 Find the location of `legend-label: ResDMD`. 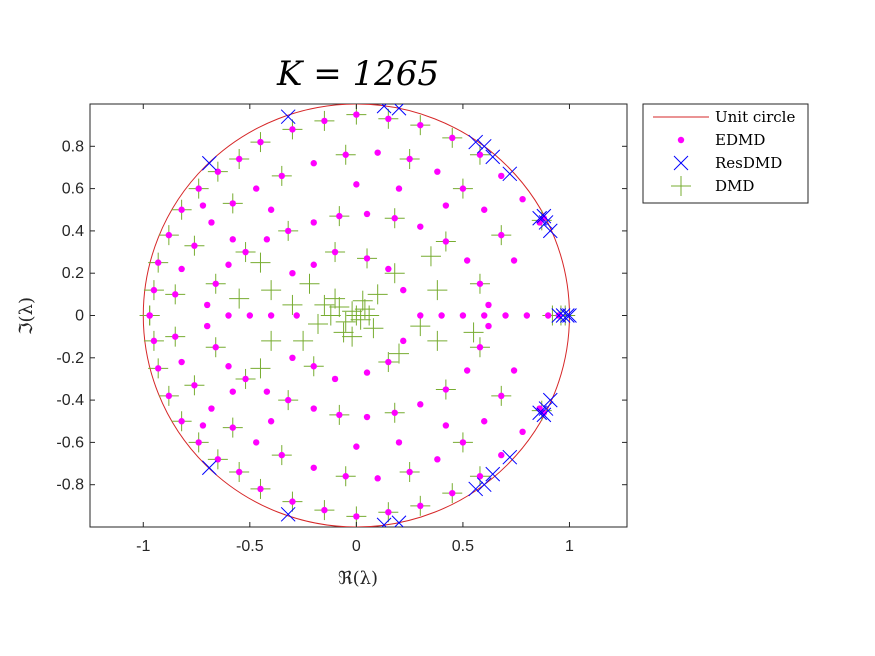

legend-label: ResDMD is located at coordinates (748, 163).